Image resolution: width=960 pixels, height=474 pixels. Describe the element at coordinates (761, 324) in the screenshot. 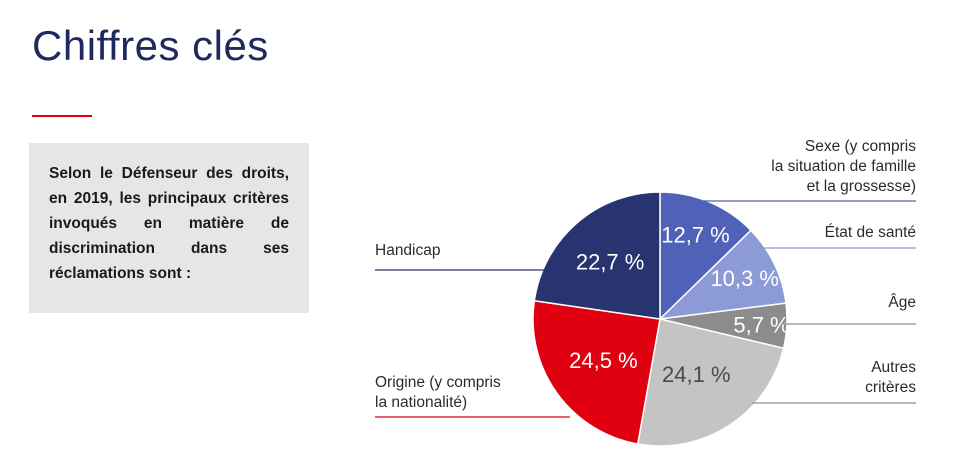

I see `slice-percent-label: 5,7 %` at that location.